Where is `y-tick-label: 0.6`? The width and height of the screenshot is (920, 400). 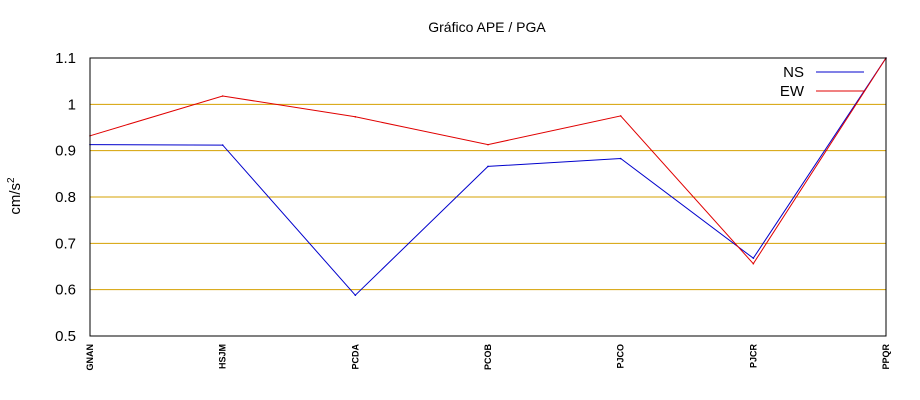 y-tick-label: 0.6 is located at coordinates (65, 290).